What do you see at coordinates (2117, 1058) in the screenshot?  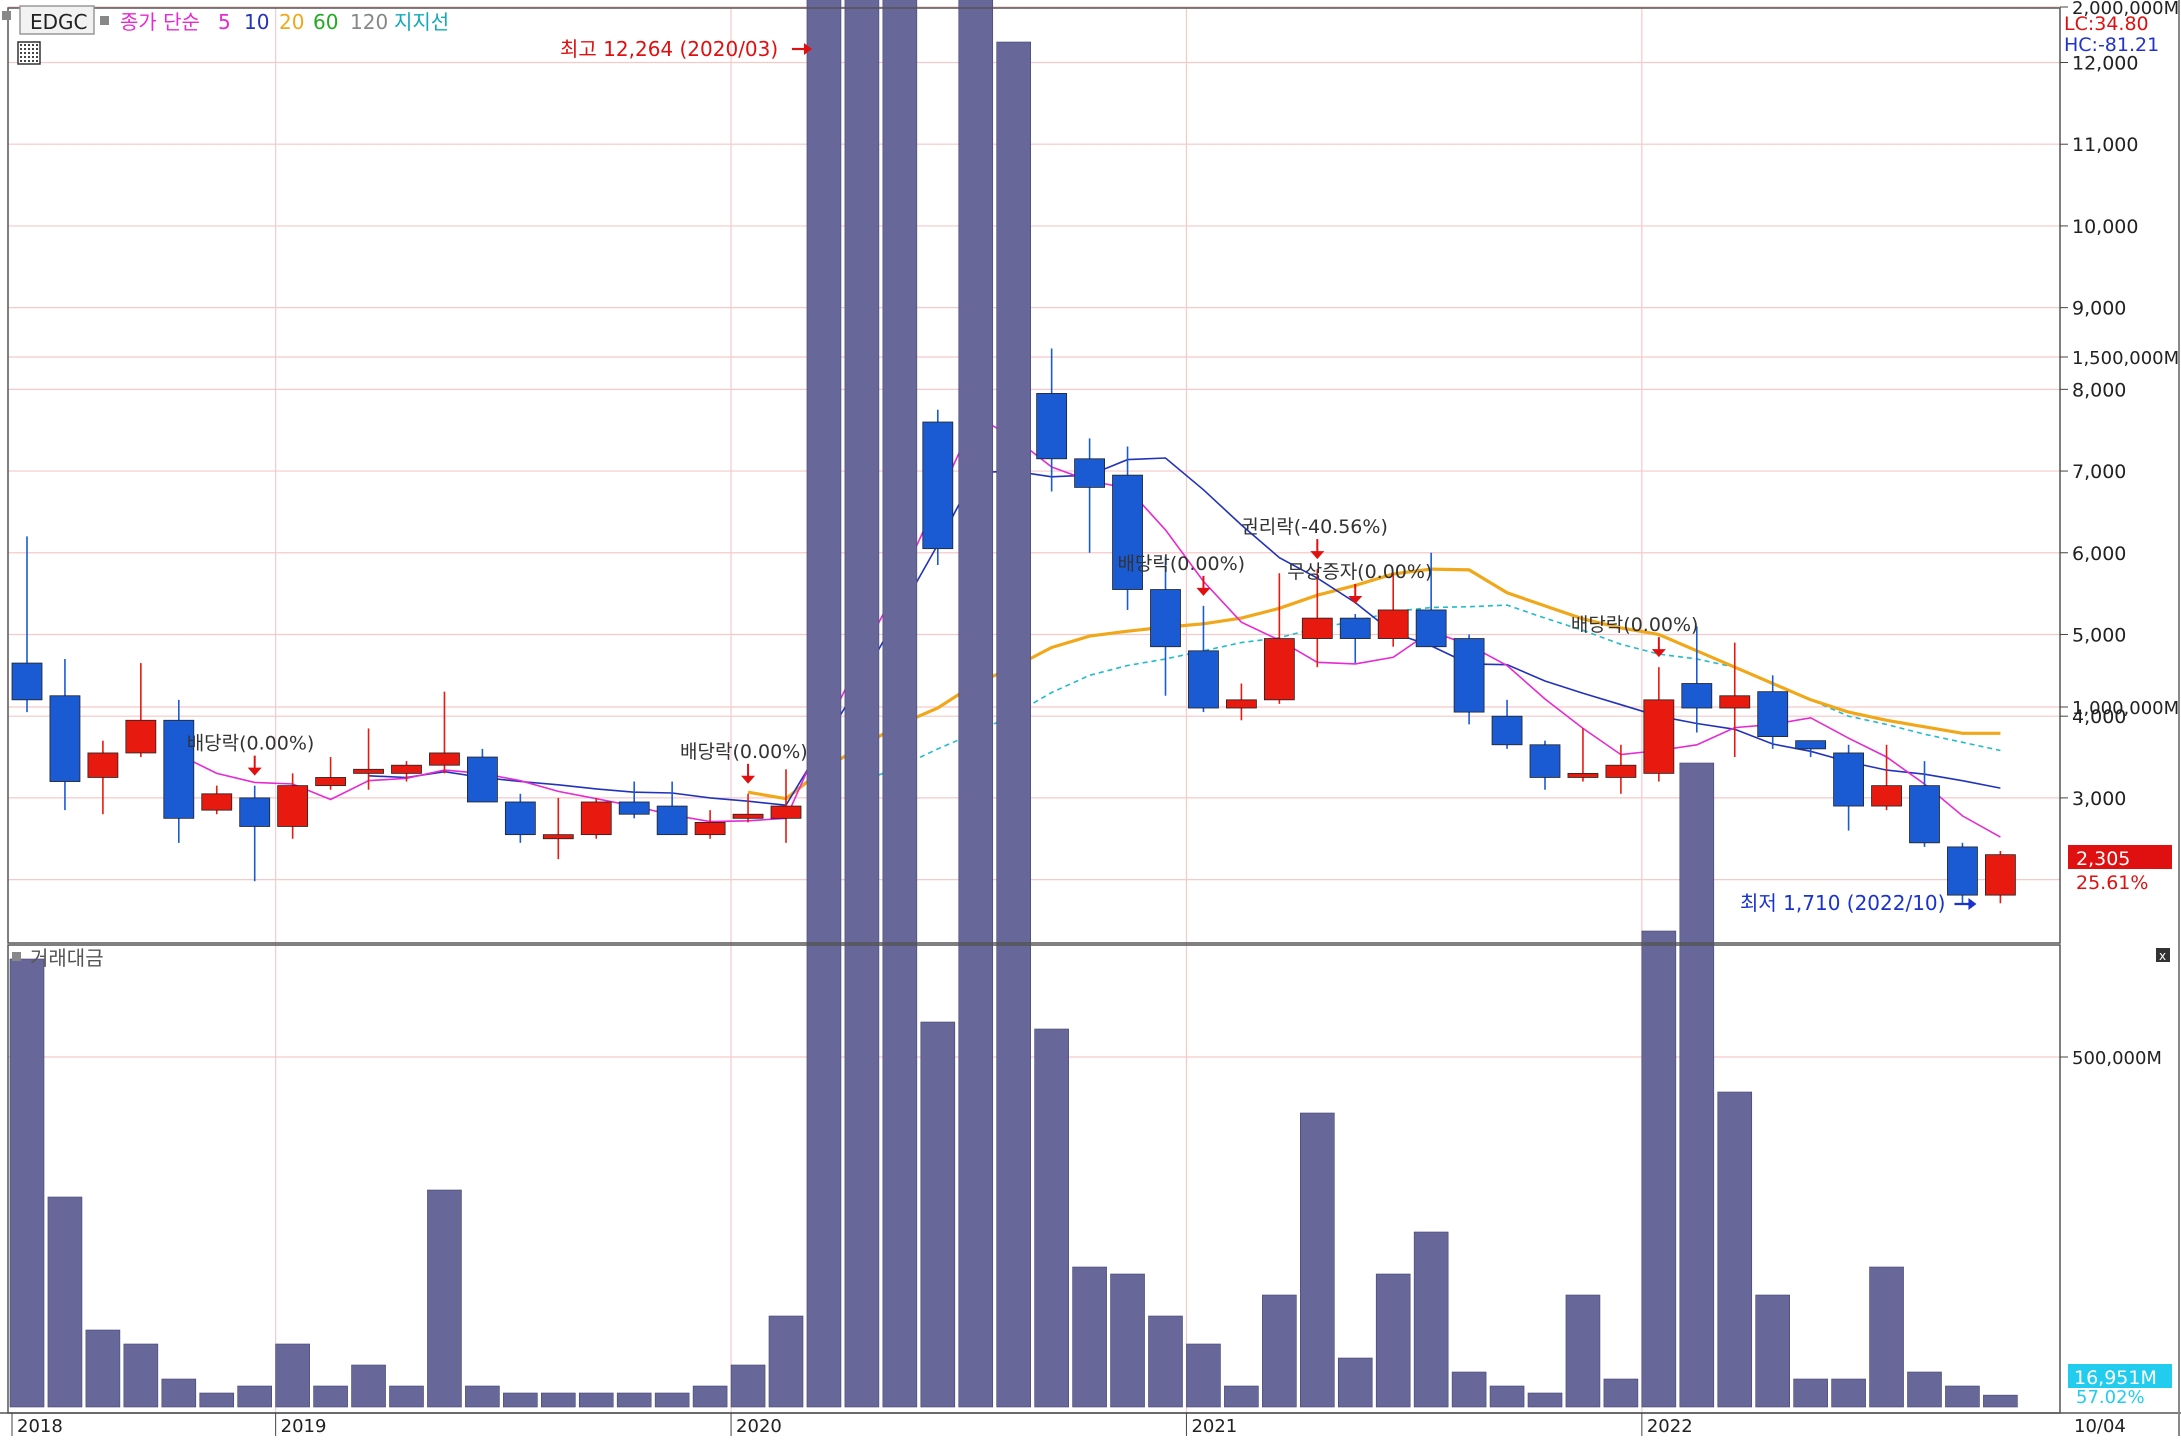 I see `volume-tick-label: 500,000M` at bounding box center [2117, 1058].